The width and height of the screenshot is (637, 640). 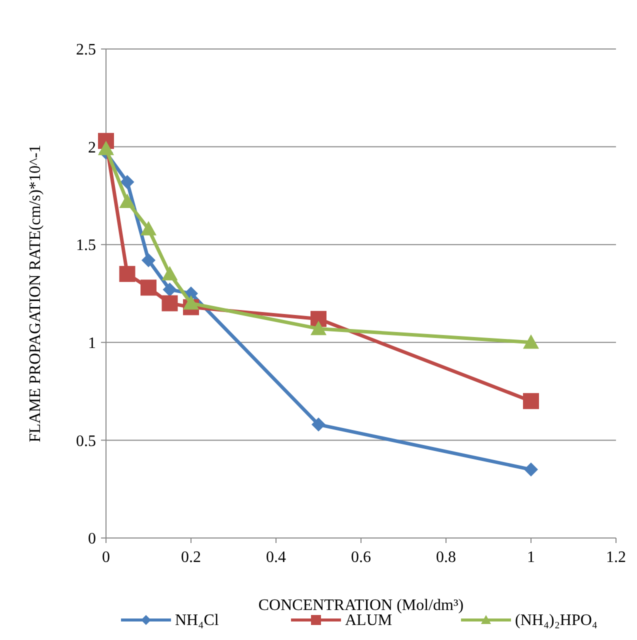 What do you see at coordinates (616, 557) in the screenshot?
I see `x-tick-label: 1.2` at bounding box center [616, 557].